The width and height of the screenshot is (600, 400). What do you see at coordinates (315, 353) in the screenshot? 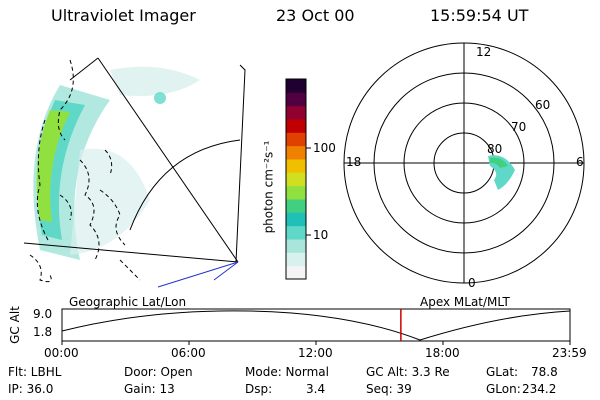
I see `timeline-x-tick-2: 12:00` at bounding box center [315, 353].